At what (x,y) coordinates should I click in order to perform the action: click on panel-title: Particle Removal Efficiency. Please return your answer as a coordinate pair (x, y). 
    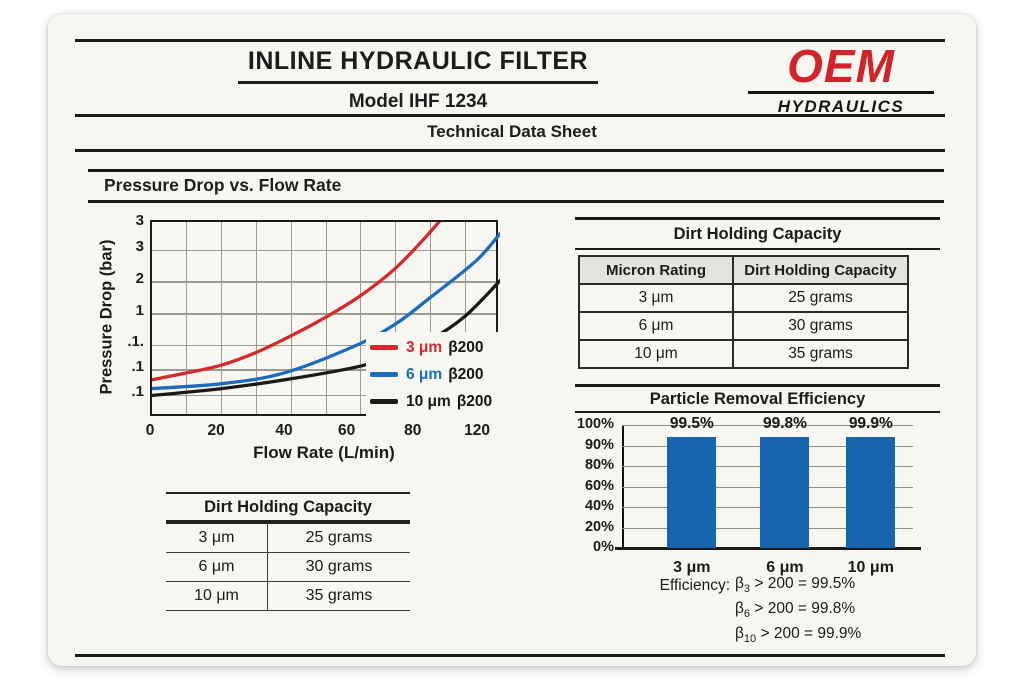
    Looking at the image, I should click on (757, 398).